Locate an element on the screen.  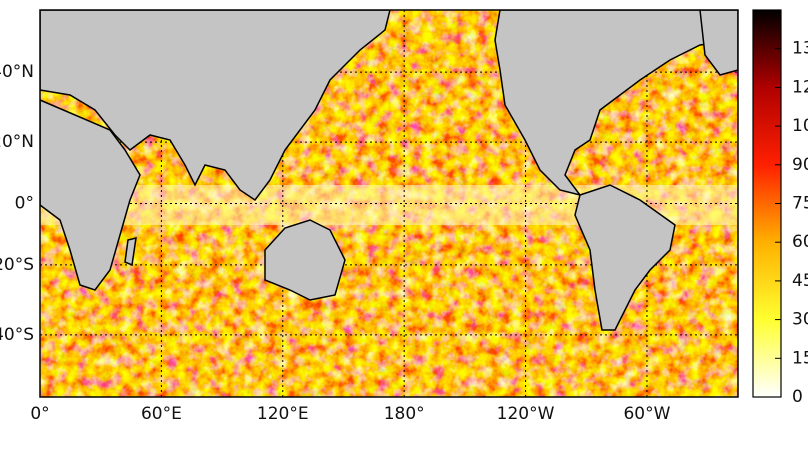
south-america is located at coordinates (625, 257).